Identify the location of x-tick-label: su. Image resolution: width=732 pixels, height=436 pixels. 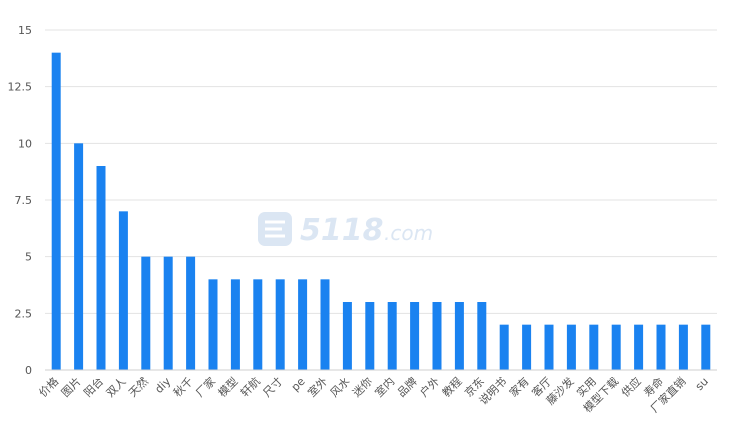
(702, 384).